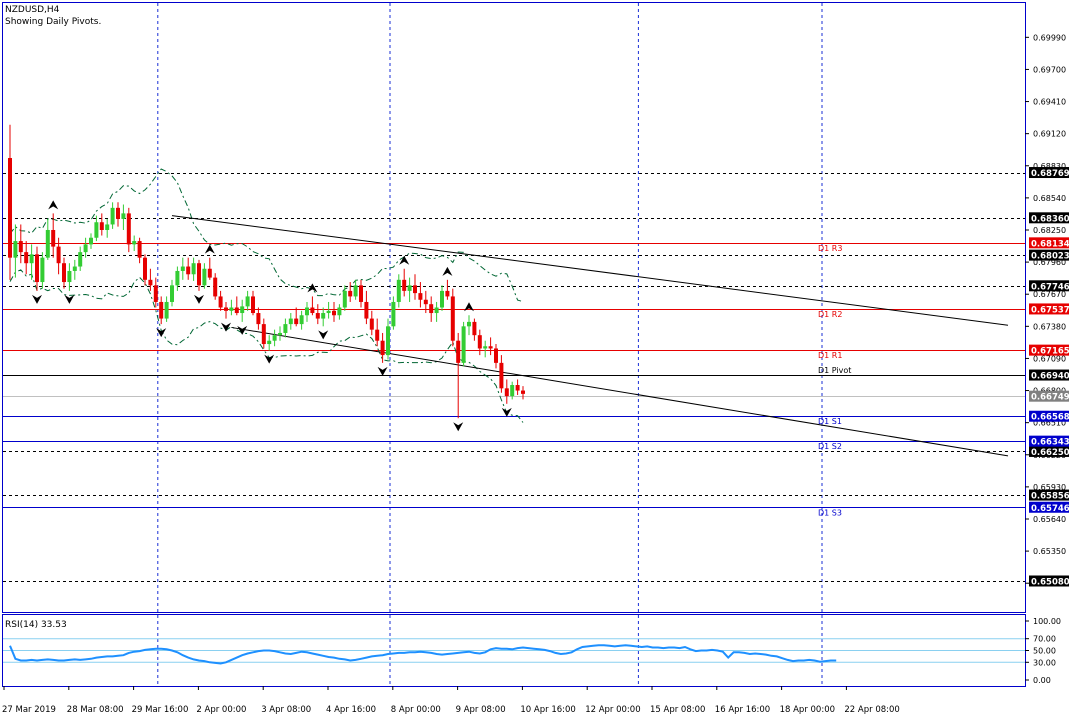  I want to click on rsi-tick-label: 70.00, so click(1044, 639).